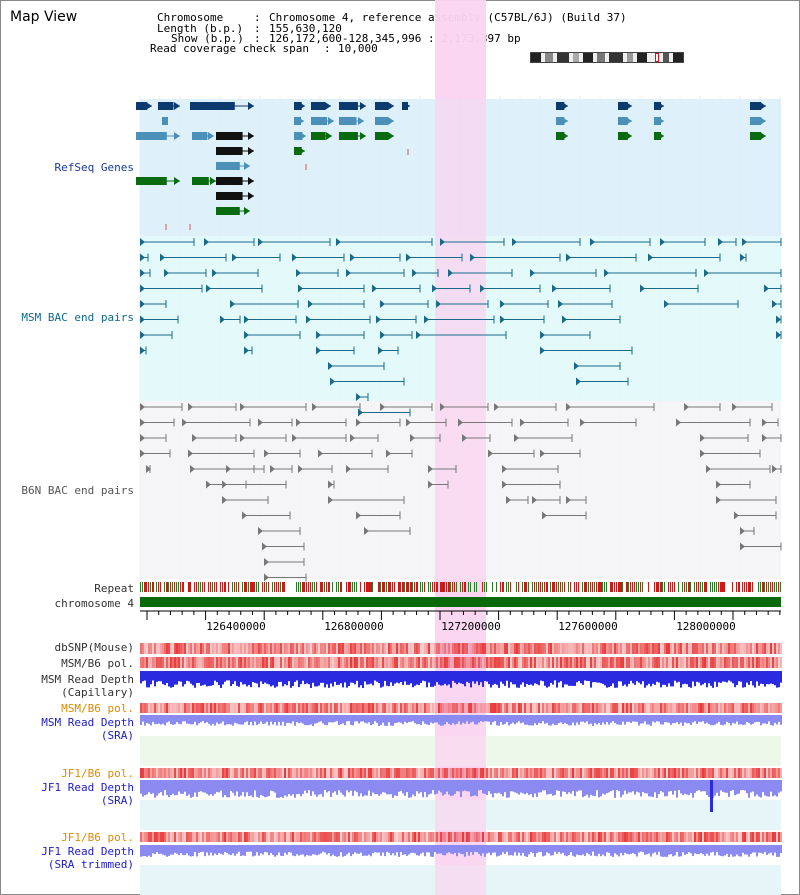 The image size is (800, 895). Describe the element at coordinates (607, 57) in the screenshot. I see `chromosome-ideogram` at that location.